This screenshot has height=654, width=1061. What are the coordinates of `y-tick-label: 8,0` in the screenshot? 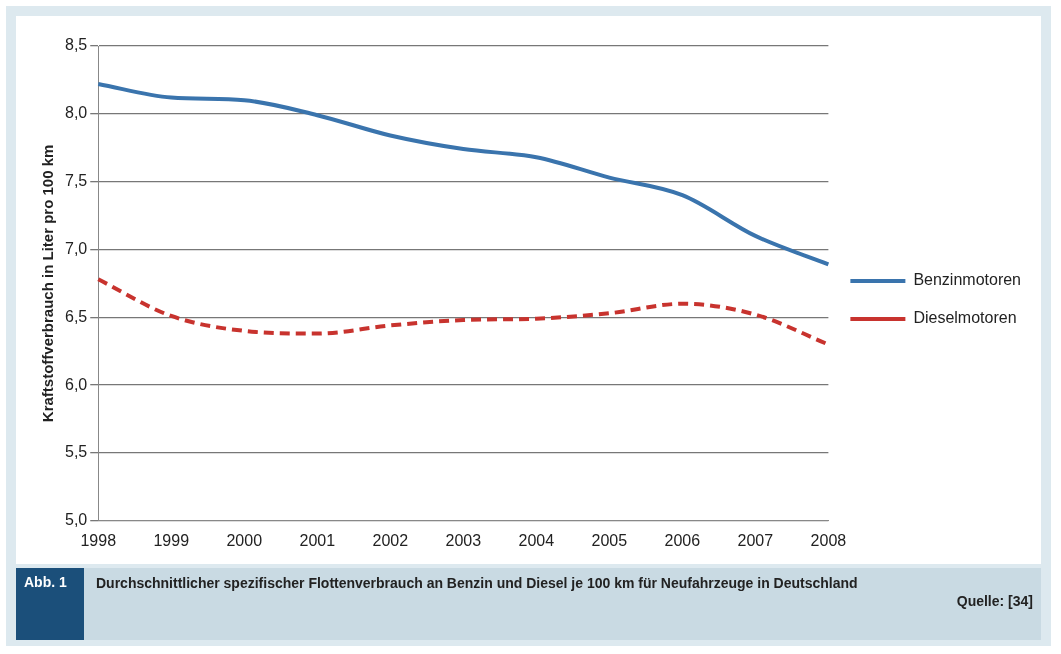 It's located at (76, 113).